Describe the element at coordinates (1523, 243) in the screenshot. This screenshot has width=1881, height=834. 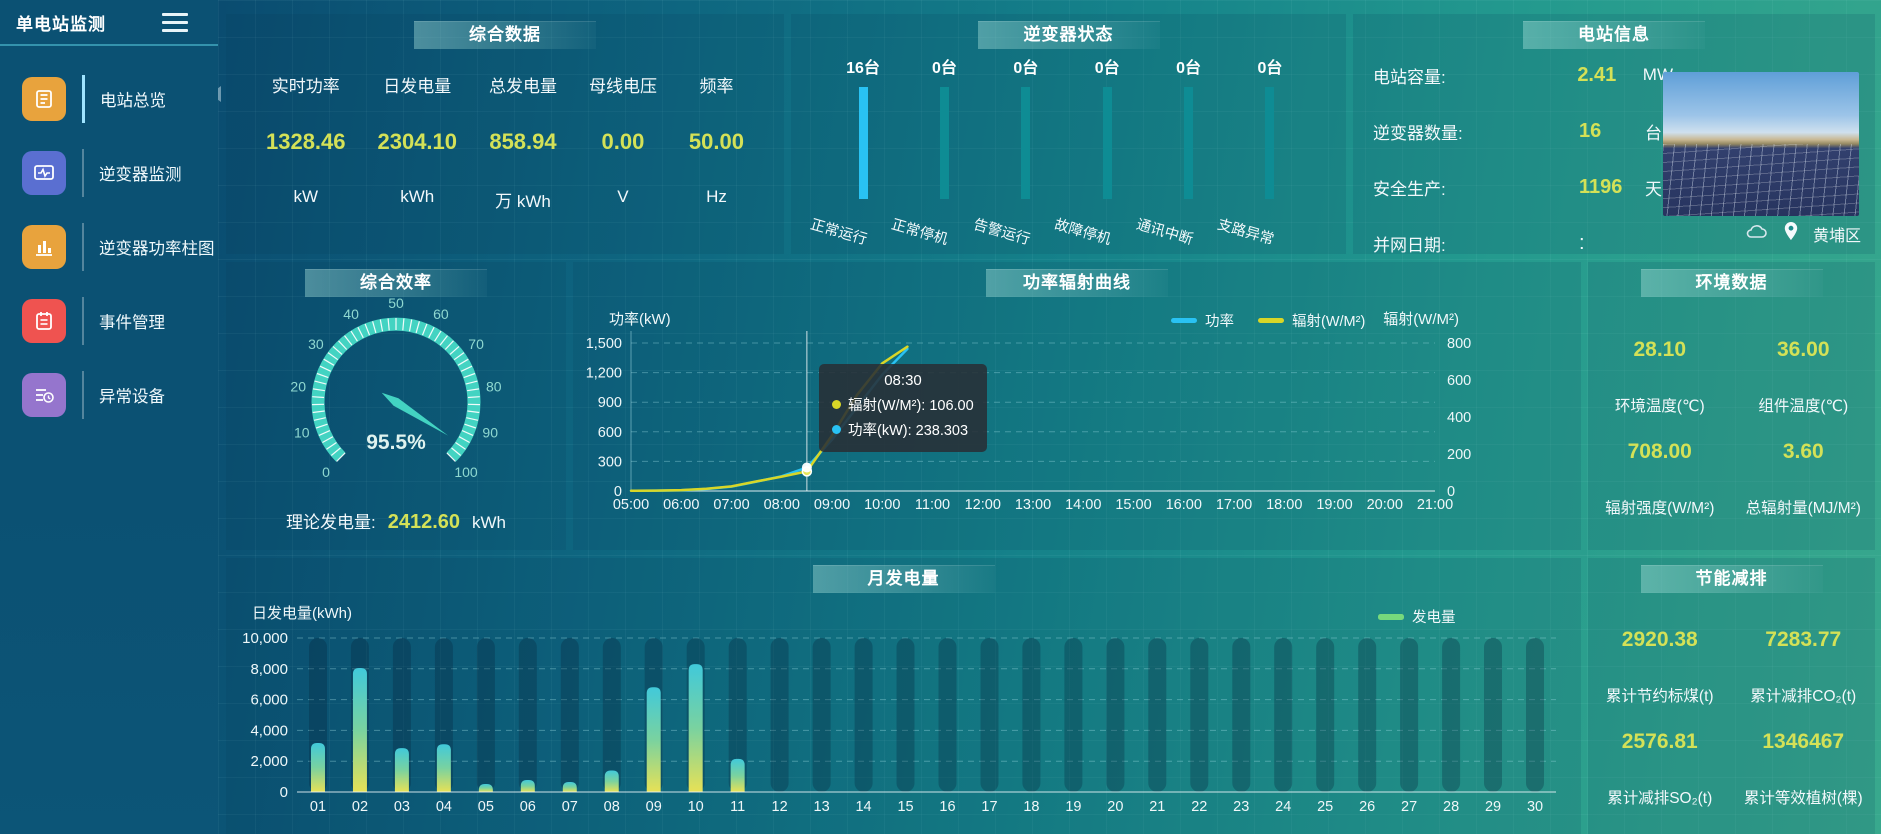
I see `station-info-row: 并网日期::` at that location.